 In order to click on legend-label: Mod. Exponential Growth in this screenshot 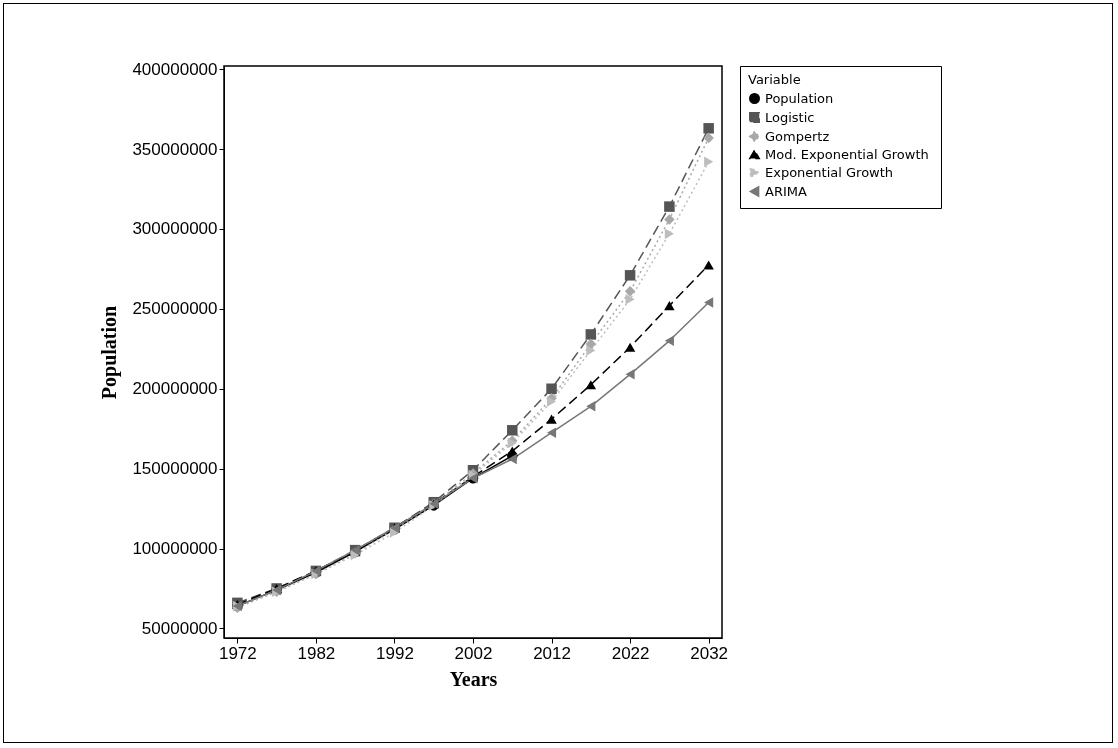, I will do `click(847, 154)`.